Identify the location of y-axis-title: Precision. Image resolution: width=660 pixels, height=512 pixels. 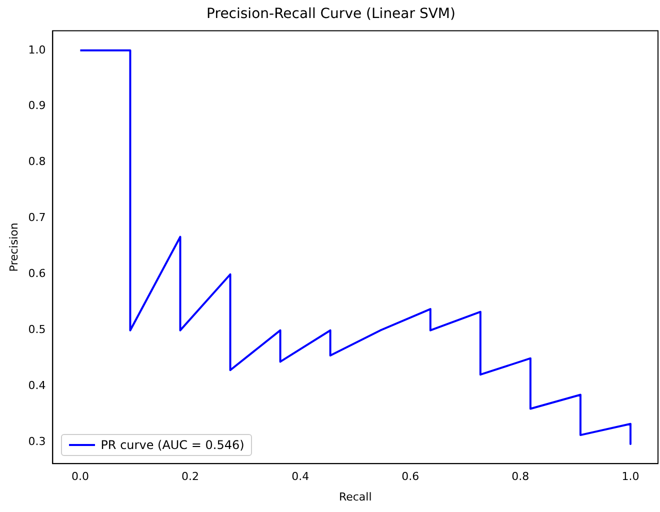
(13, 247).